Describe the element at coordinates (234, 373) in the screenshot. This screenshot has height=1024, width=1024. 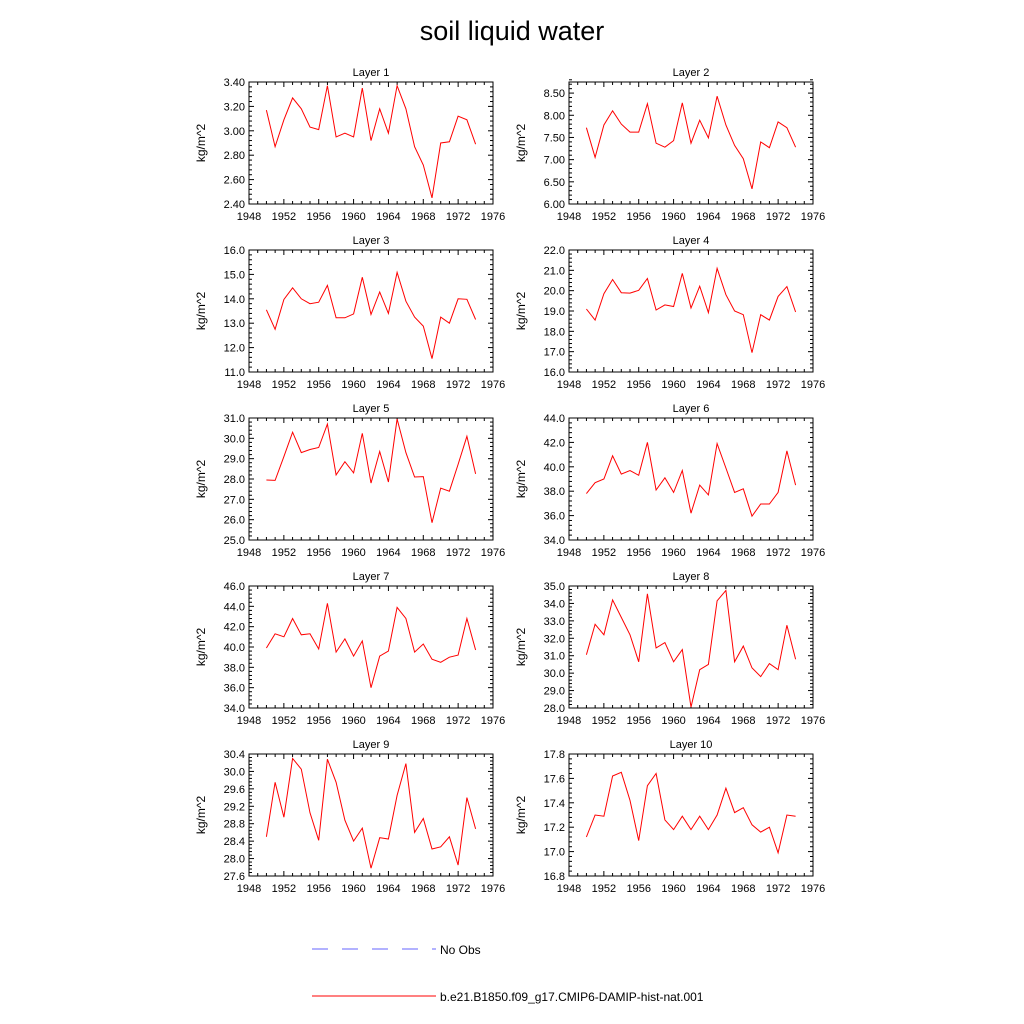
I see `y-tick-label: 11.0` at that location.